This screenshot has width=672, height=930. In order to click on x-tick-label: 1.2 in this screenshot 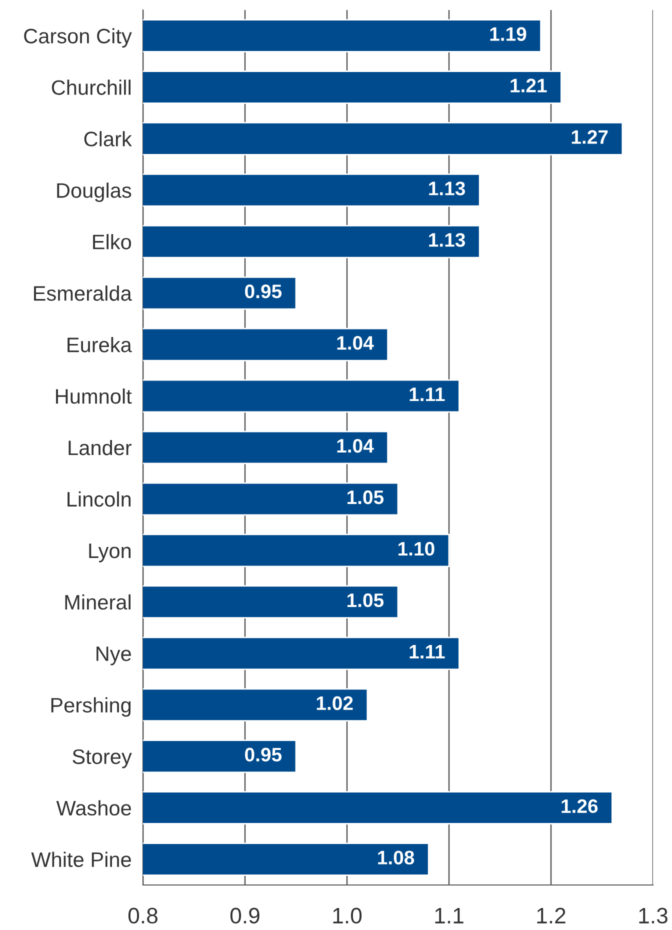, I will do `click(551, 916)`.